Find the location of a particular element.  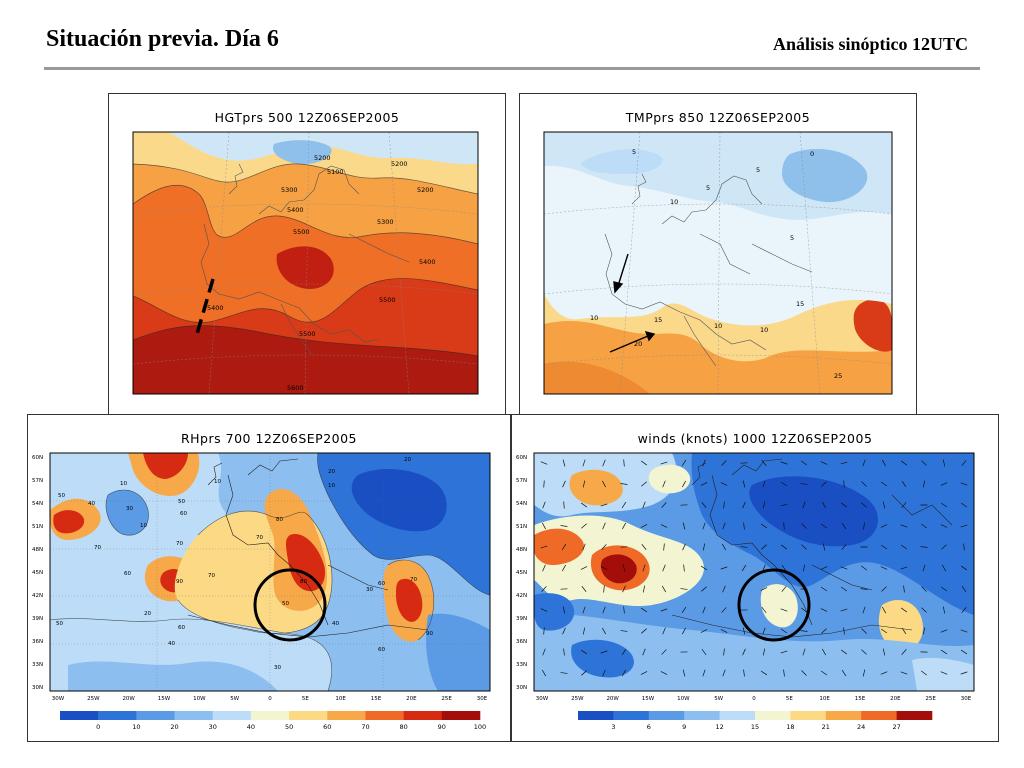

rh-label: 30 is located at coordinates (369, 590).